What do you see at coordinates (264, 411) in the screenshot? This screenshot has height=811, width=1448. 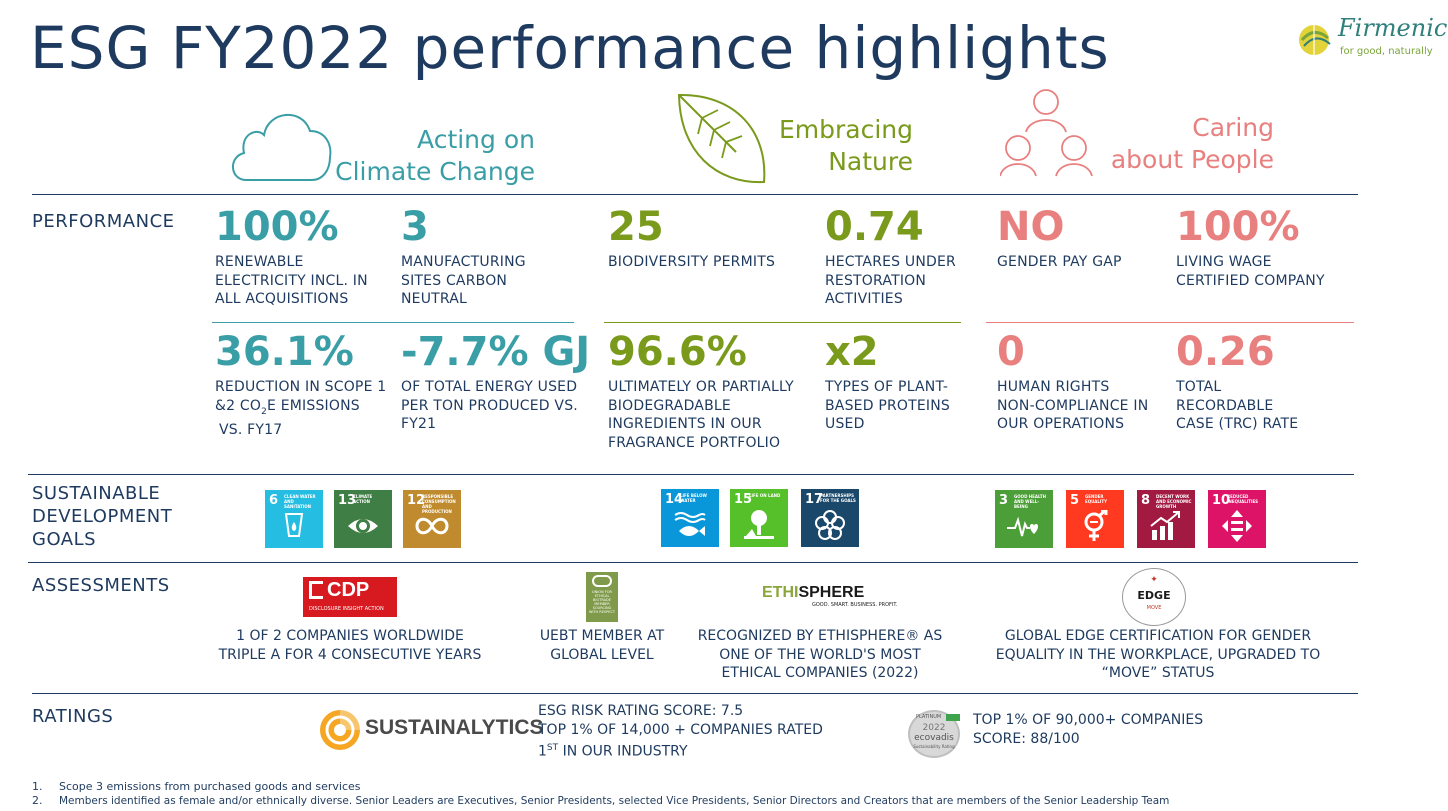 I see `co2-subscript: 2` at bounding box center [264, 411].